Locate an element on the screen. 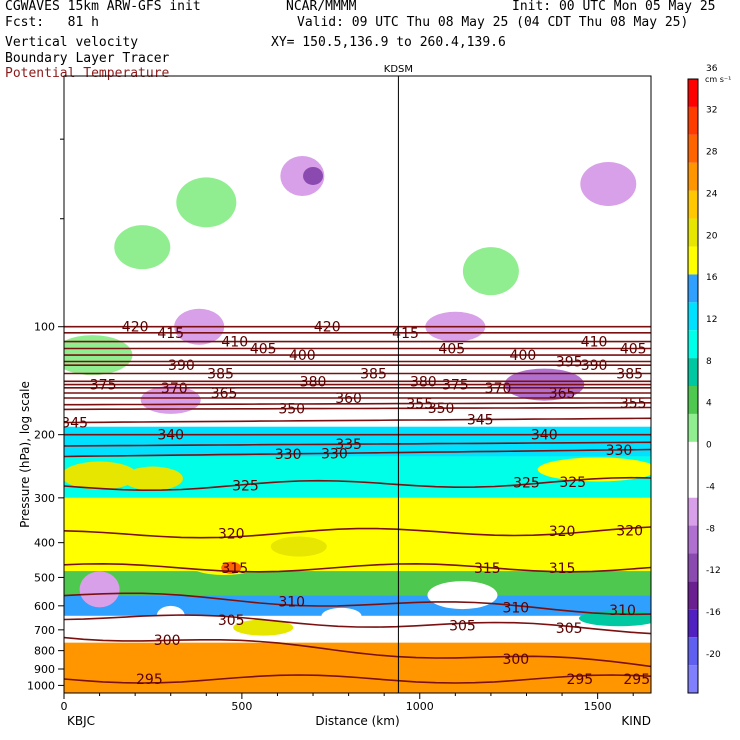 Image resolution: width=740 pixels, height=740 pixels. y-tick-label: 500 is located at coordinates (44, 577).